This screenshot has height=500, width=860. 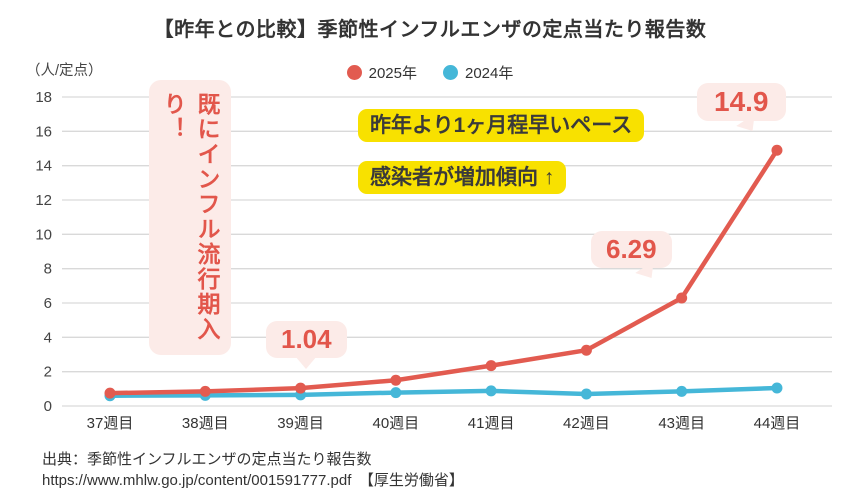 I want to click on y-tick-label: 4, so click(x=48, y=337).